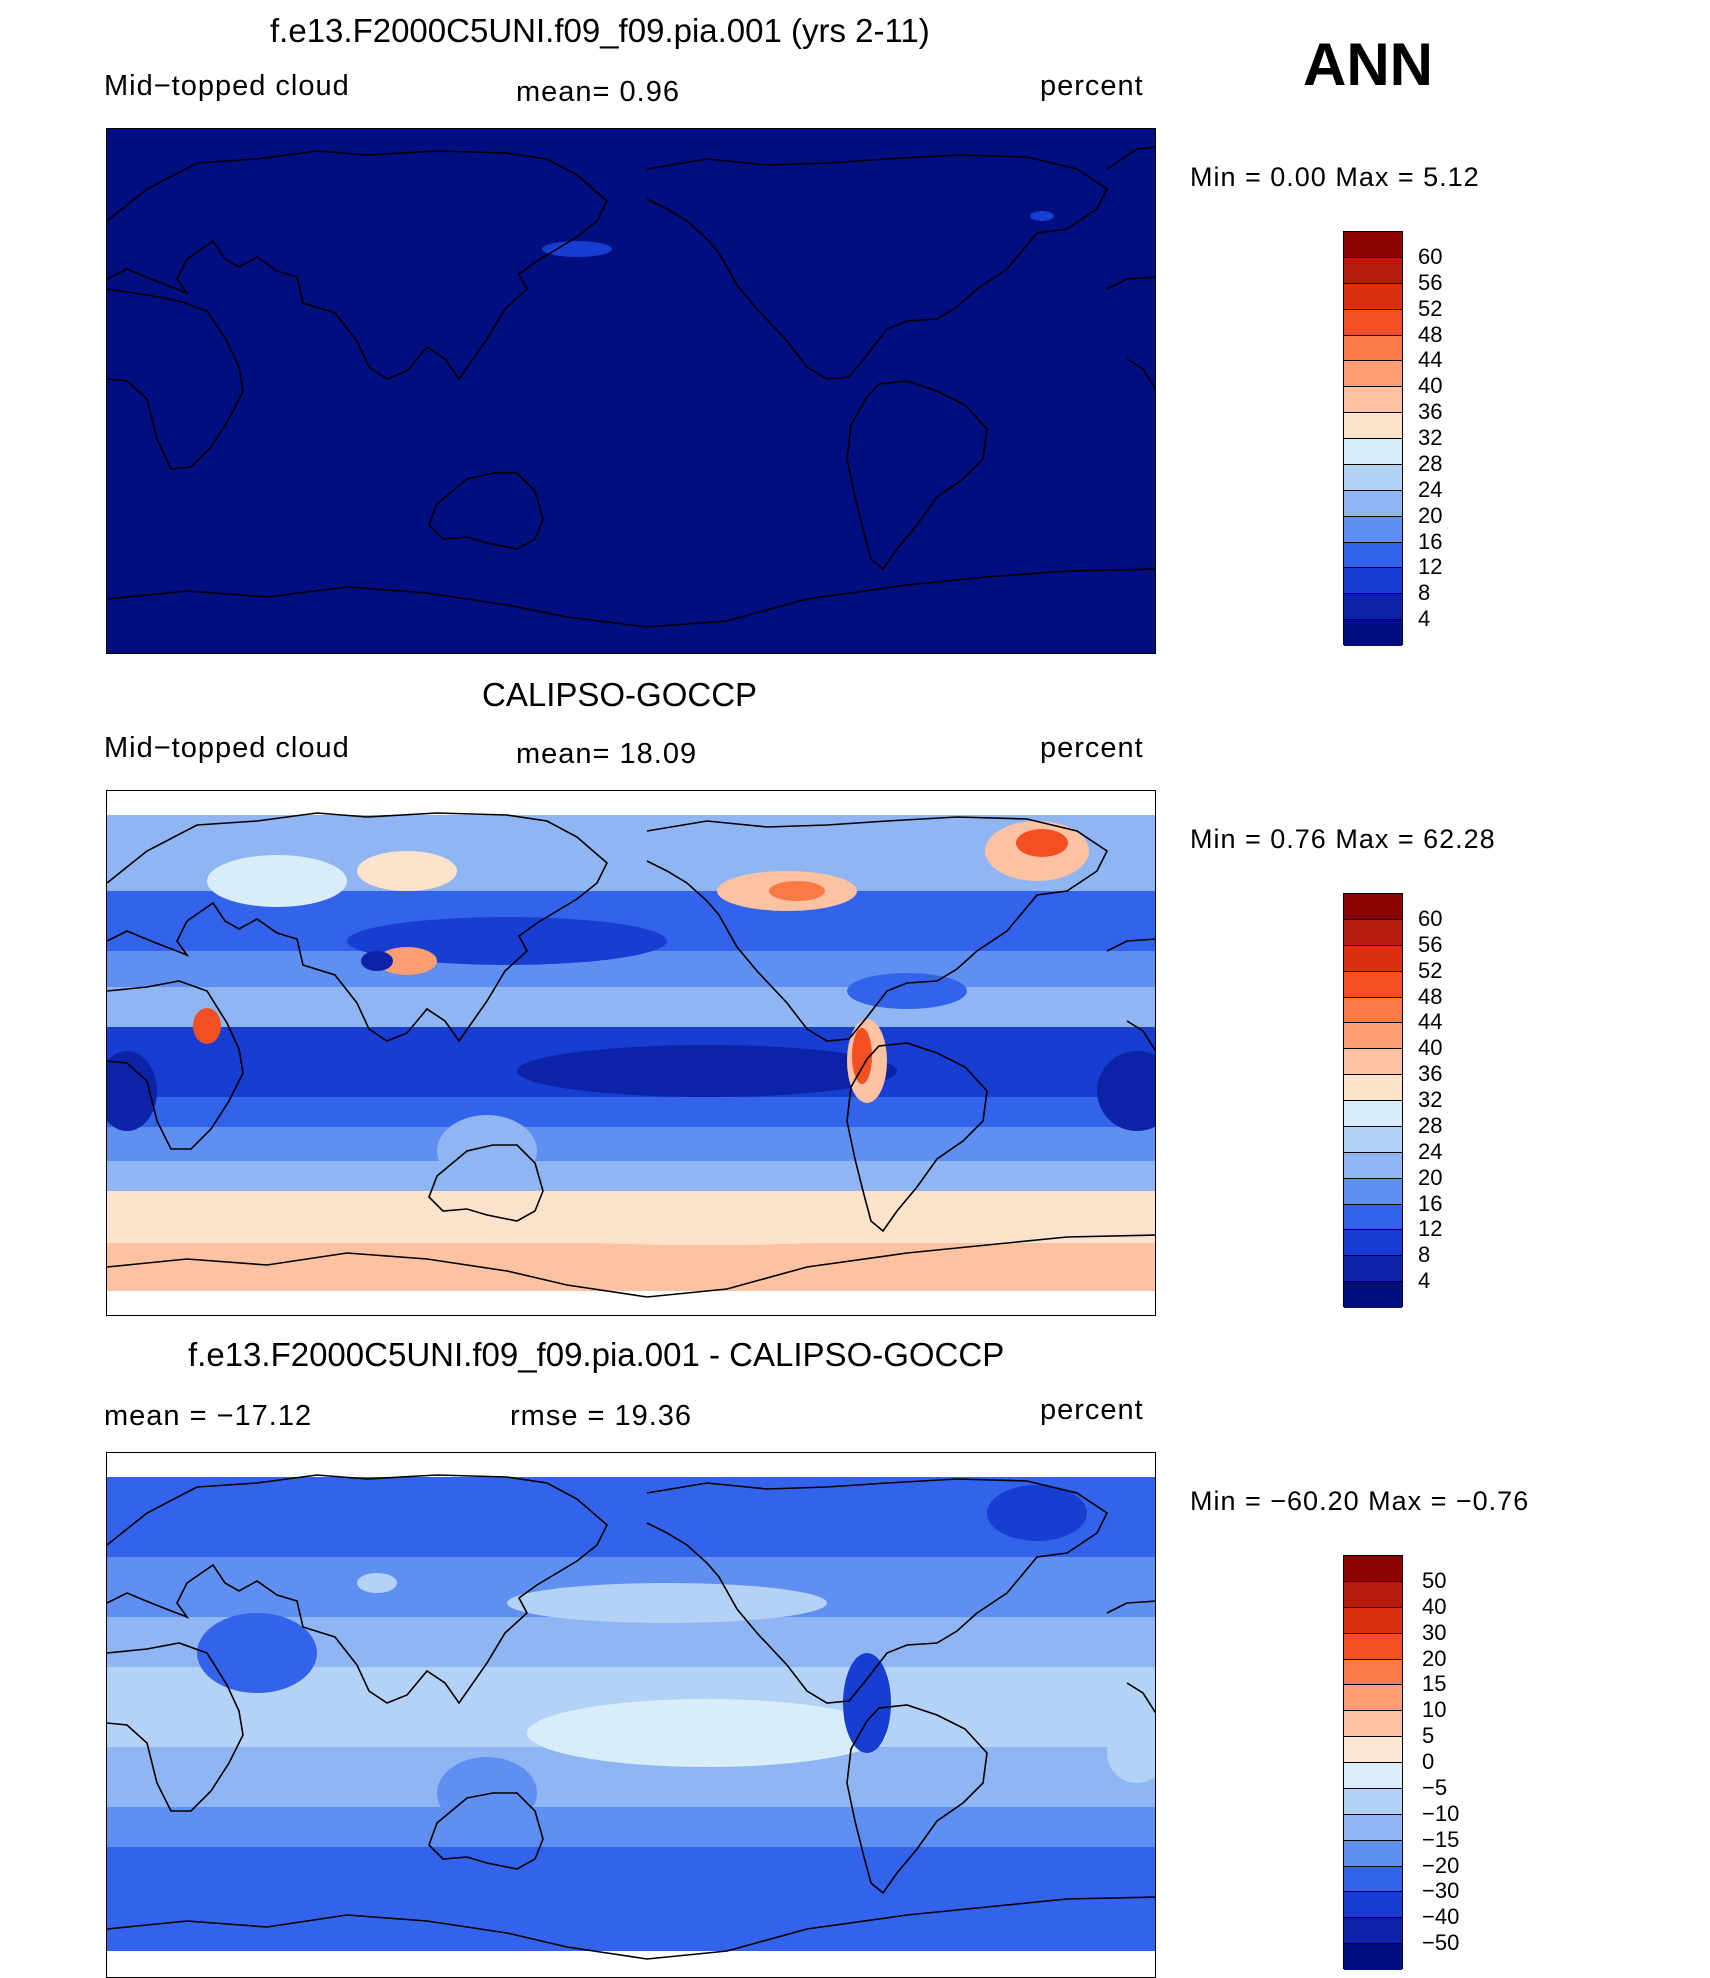 The width and height of the screenshot is (1710, 1978). What do you see at coordinates (1424, 619) in the screenshot?
I see `colorbar-tick-label: 4` at bounding box center [1424, 619].